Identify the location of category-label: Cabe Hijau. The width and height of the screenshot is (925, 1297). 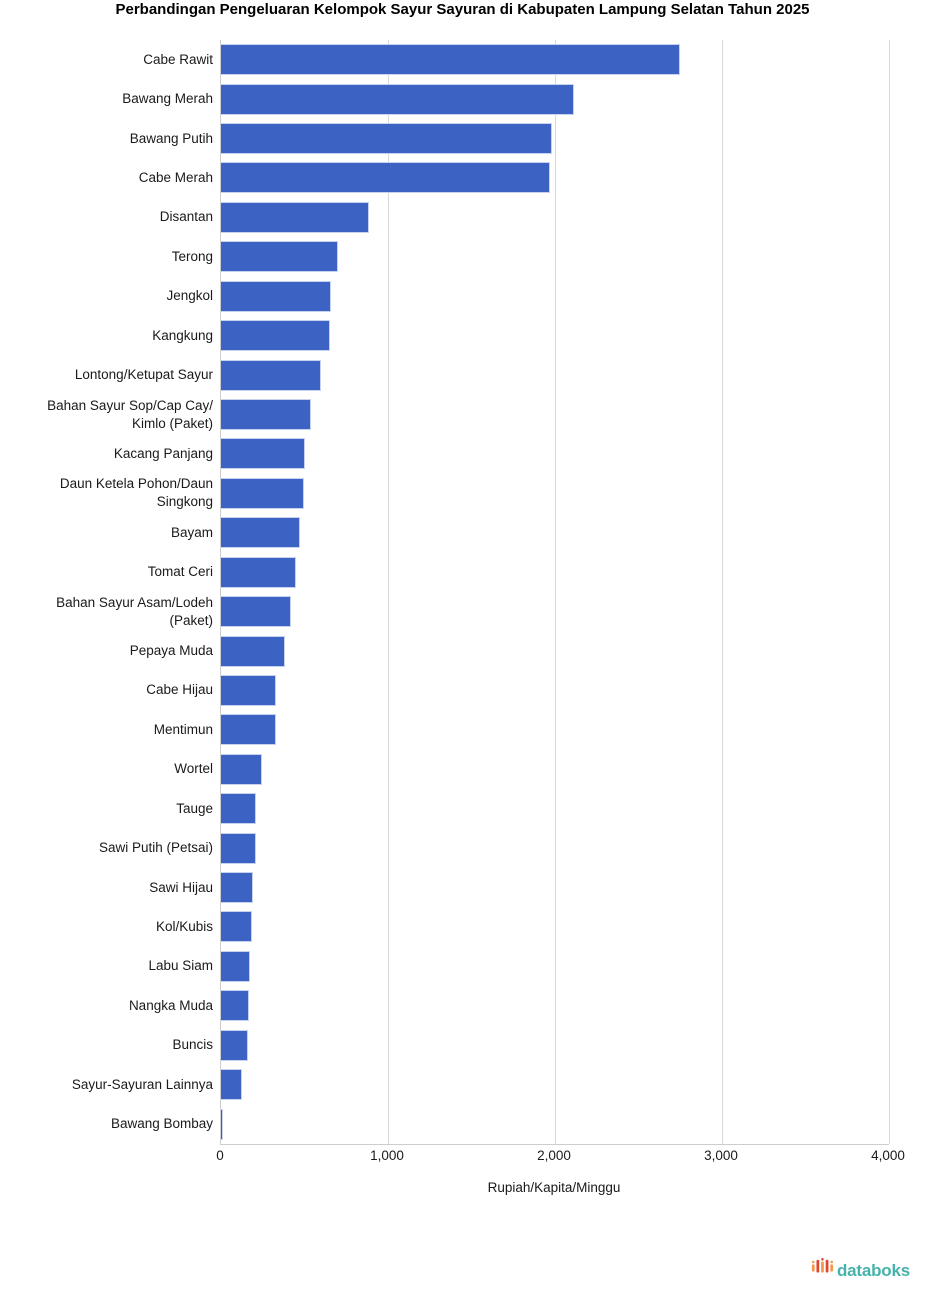
(179, 690).